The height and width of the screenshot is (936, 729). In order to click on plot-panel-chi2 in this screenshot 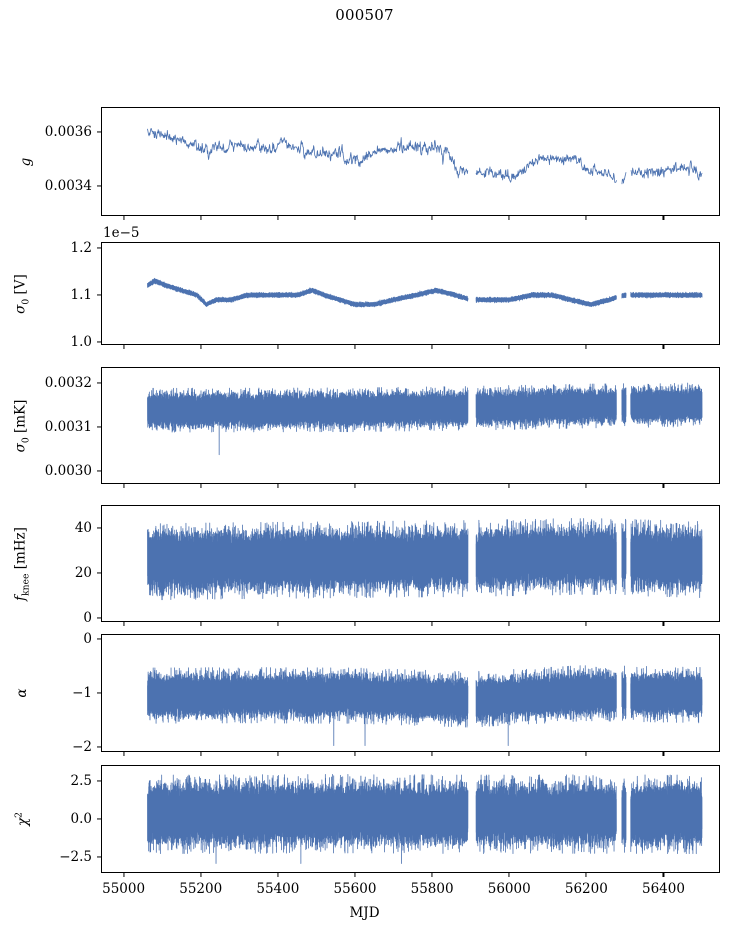, I will do `click(410, 819)`.